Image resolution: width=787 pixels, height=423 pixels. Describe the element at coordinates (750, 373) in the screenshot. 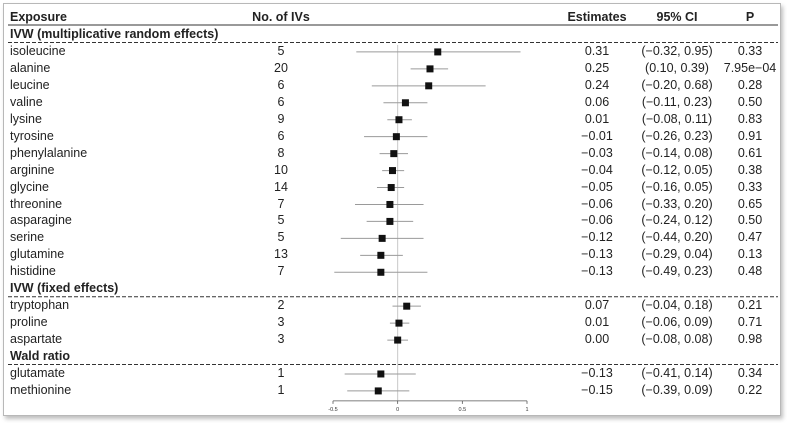

I see `p-value: 0.34` at that location.